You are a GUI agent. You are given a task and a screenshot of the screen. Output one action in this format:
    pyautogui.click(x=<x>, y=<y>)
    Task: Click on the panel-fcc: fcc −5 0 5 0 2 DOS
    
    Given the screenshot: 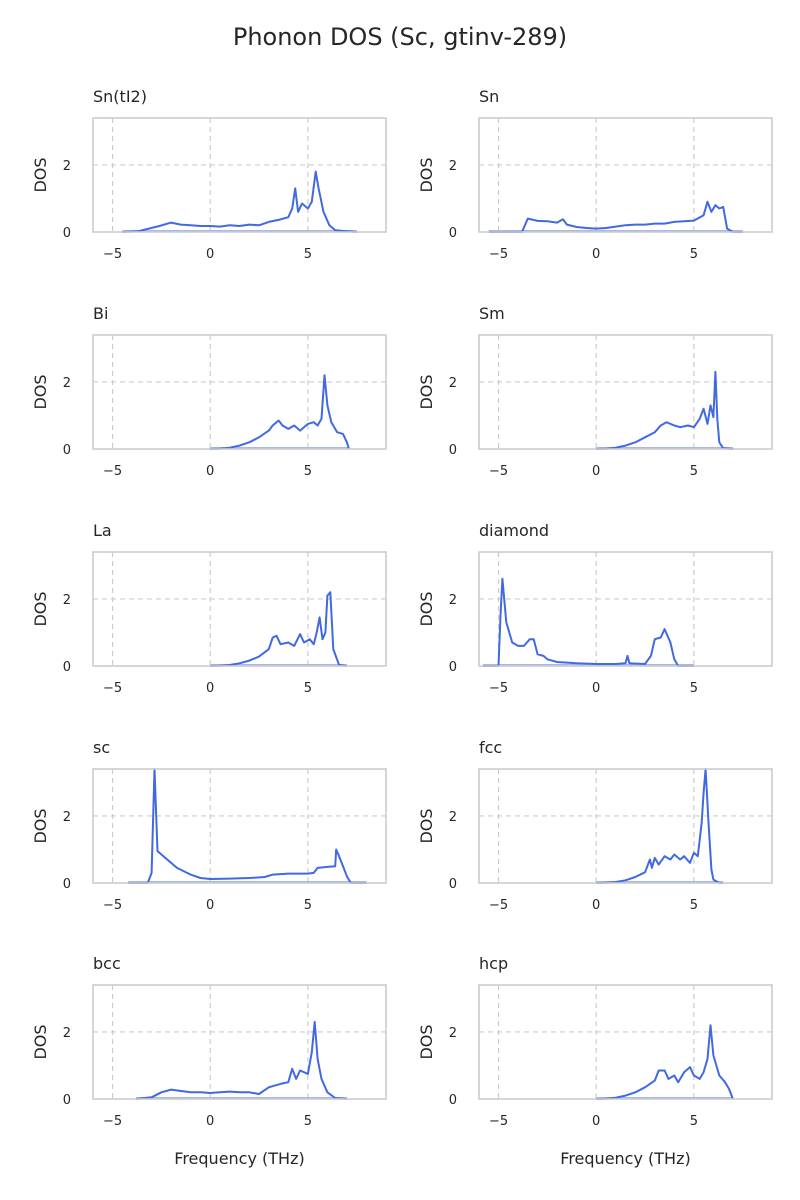 What is the action you would take?
    pyautogui.click(x=595, y=825)
    